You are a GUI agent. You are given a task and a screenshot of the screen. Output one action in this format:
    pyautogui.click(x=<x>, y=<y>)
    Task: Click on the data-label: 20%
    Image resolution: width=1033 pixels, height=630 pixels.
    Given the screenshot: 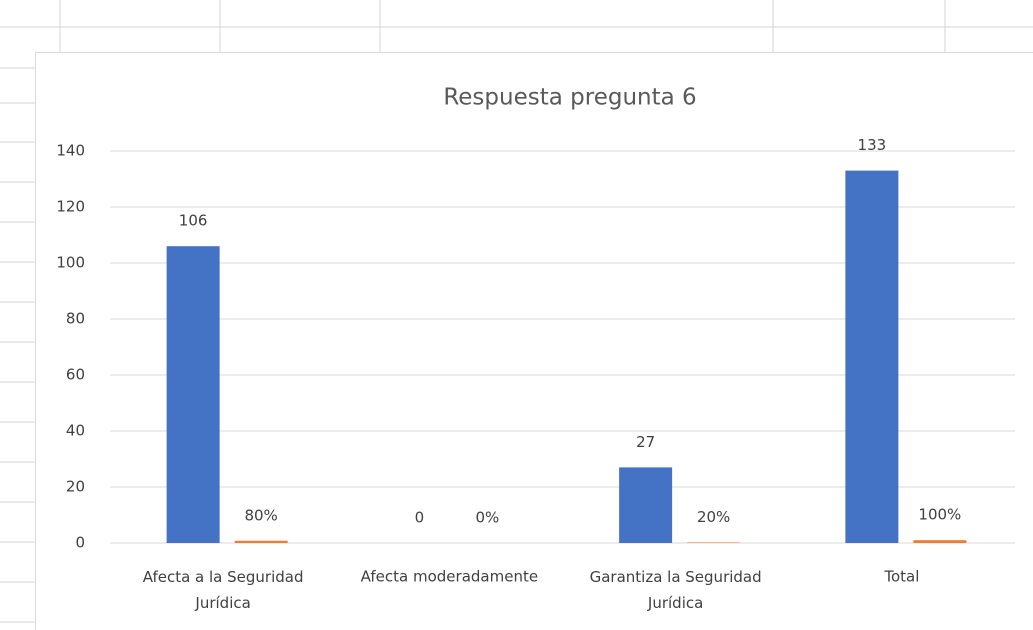 What is the action you would take?
    pyautogui.click(x=713, y=517)
    